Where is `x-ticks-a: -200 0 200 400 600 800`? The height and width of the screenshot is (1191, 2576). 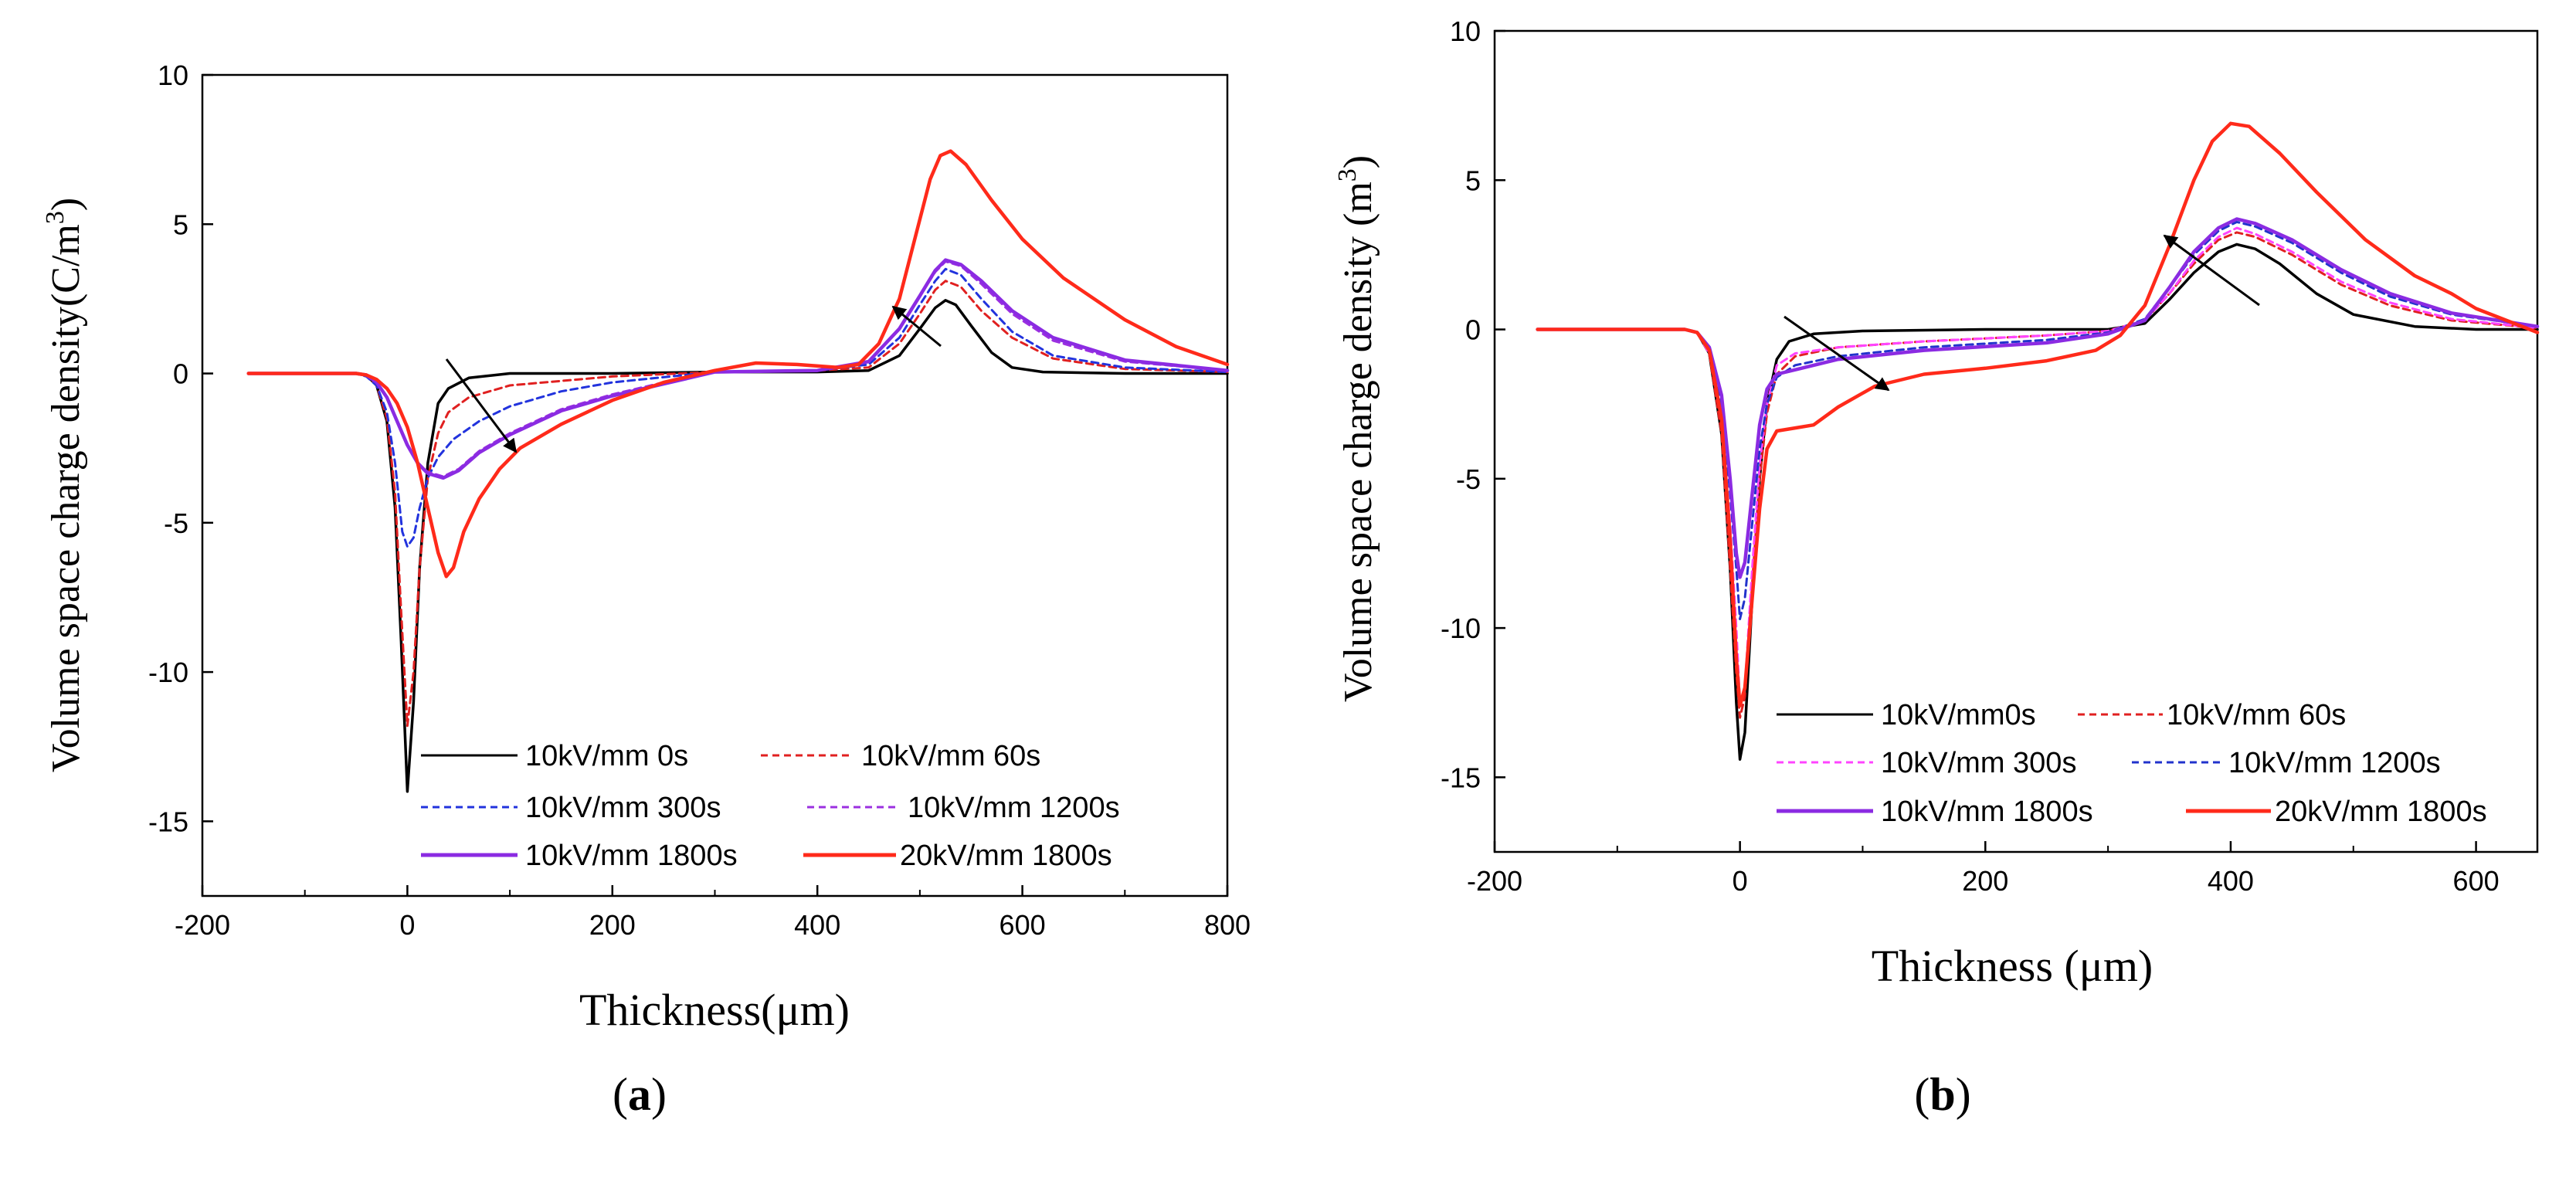 x-ticks-a: -200 0 200 400 600 800 is located at coordinates (713, 913).